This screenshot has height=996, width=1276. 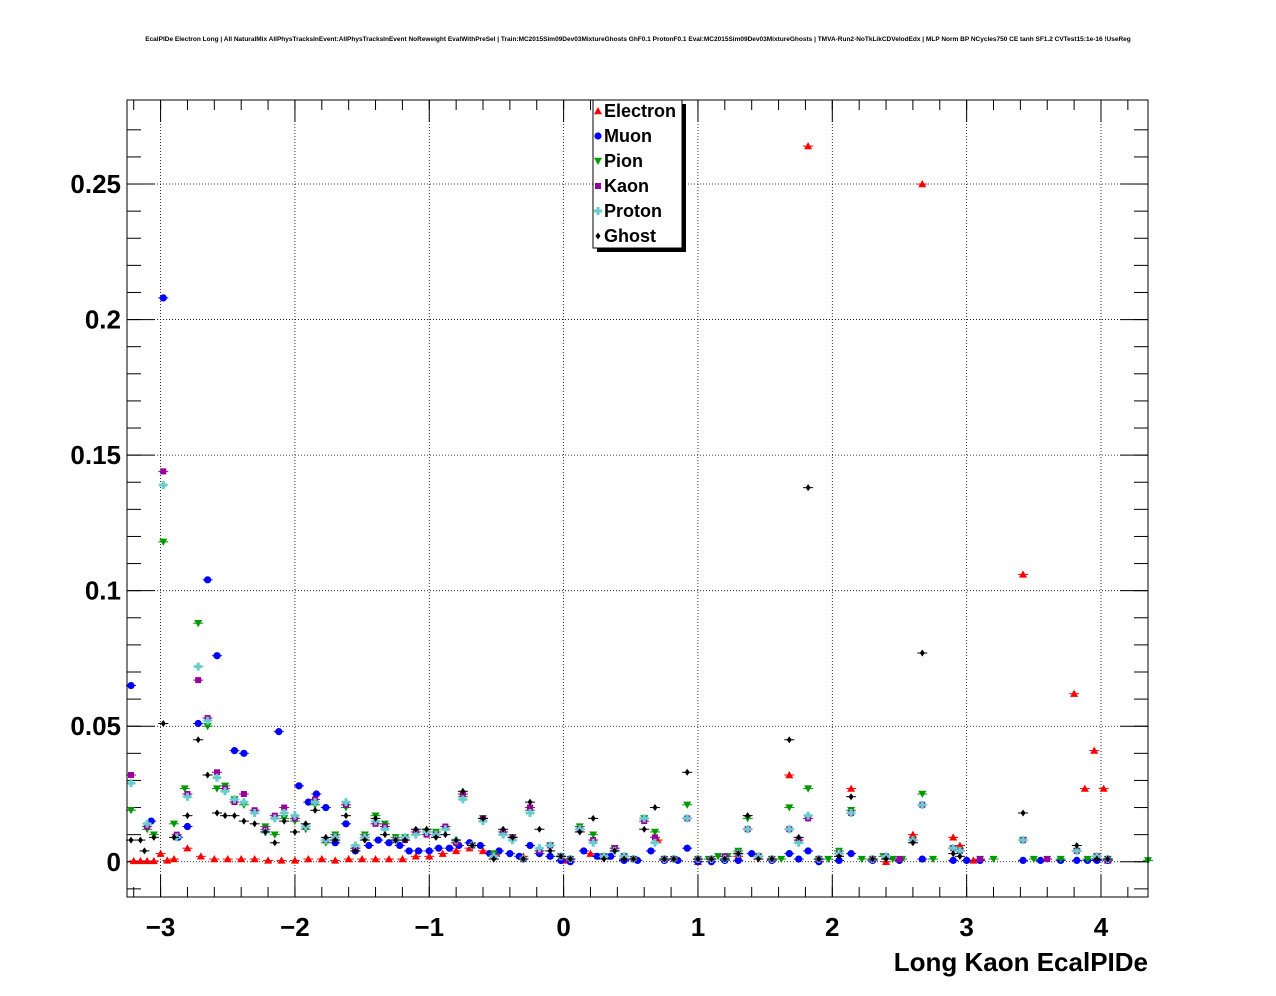 What do you see at coordinates (966, 927) in the screenshot?
I see `x-tick-label: 3` at bounding box center [966, 927].